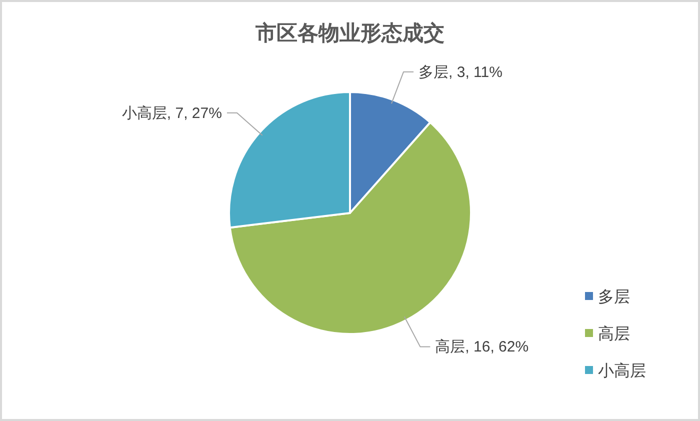 Image resolution: width=700 pixels, height=421 pixels. Describe the element at coordinates (172, 113) in the screenshot. I see `data-label: 小高层, 7, 27%` at that location.